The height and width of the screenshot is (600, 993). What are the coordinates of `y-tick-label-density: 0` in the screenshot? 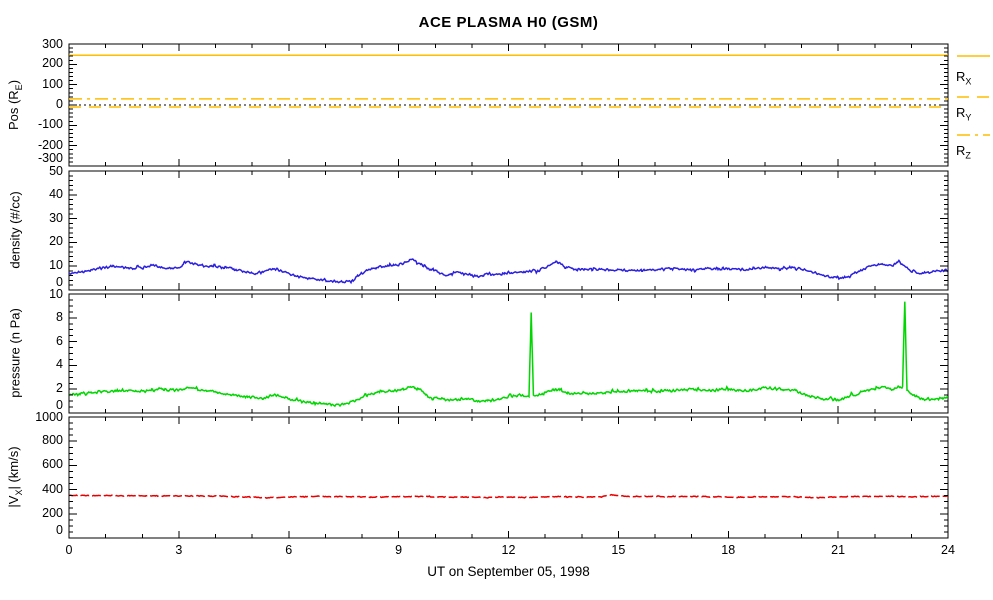 It's located at (59, 282).